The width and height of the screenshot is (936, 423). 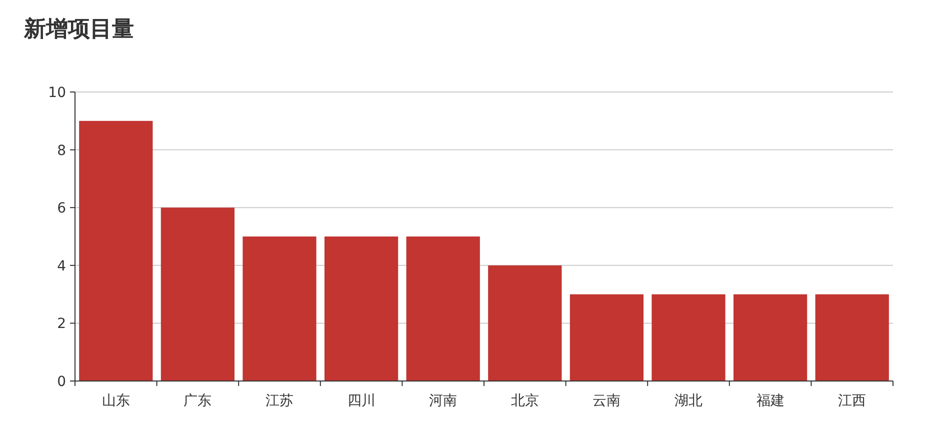 I want to click on x-tick-label: 福建, so click(x=770, y=401).